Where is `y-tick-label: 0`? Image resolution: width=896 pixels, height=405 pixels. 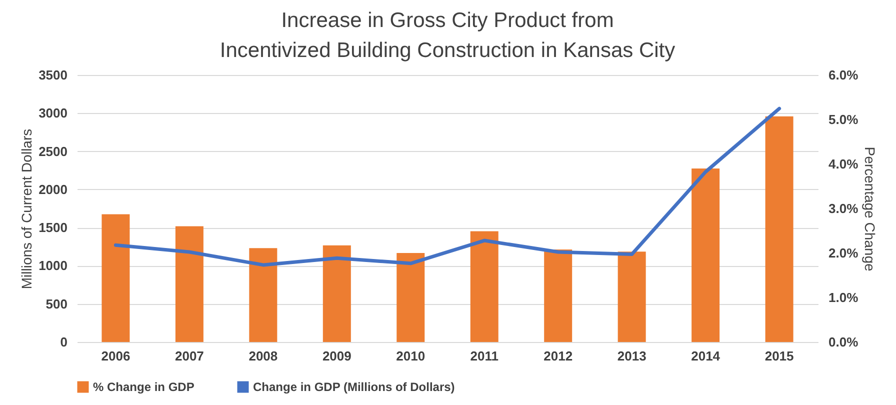 y-tick-label: 0 is located at coordinates (64, 342).